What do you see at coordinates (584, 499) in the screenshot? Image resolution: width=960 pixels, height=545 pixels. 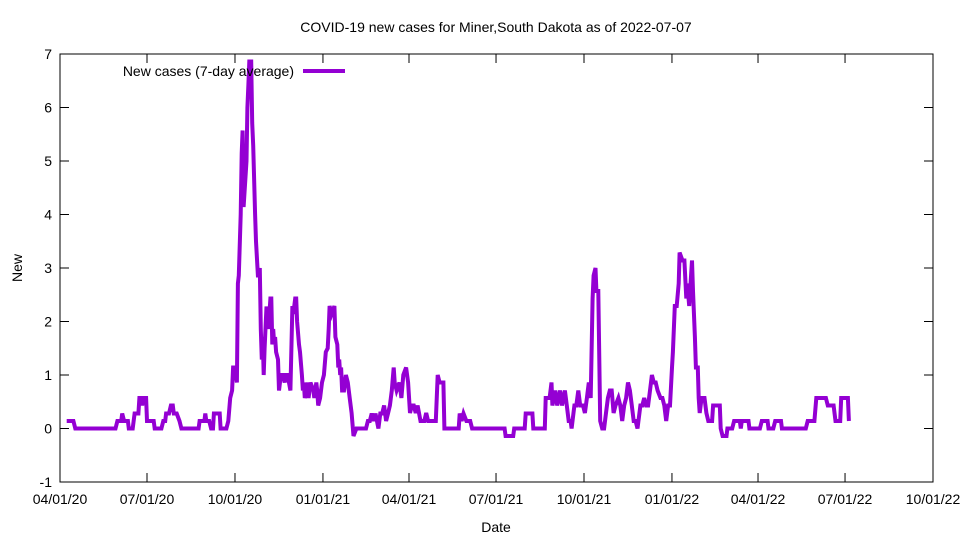 I see `x-tick-label: 10/01/21` at bounding box center [584, 499].